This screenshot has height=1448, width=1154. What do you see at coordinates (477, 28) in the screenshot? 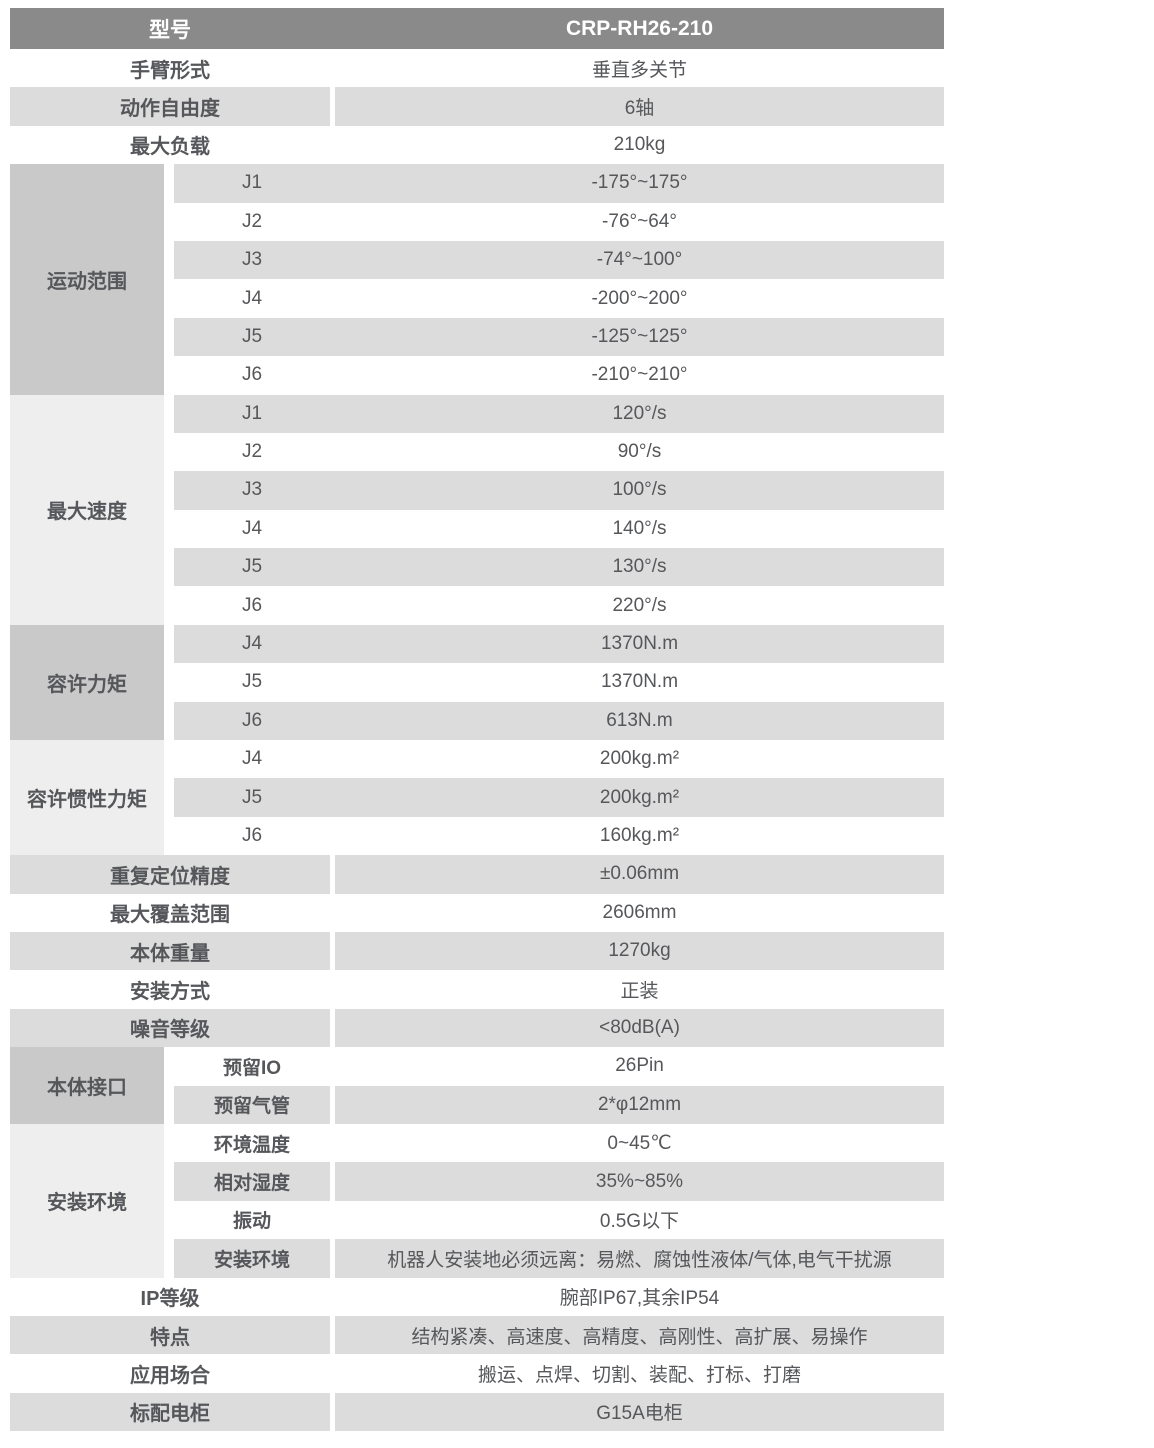
I see `table-header-row: 型号 CRP-RH26-210` at bounding box center [477, 28].